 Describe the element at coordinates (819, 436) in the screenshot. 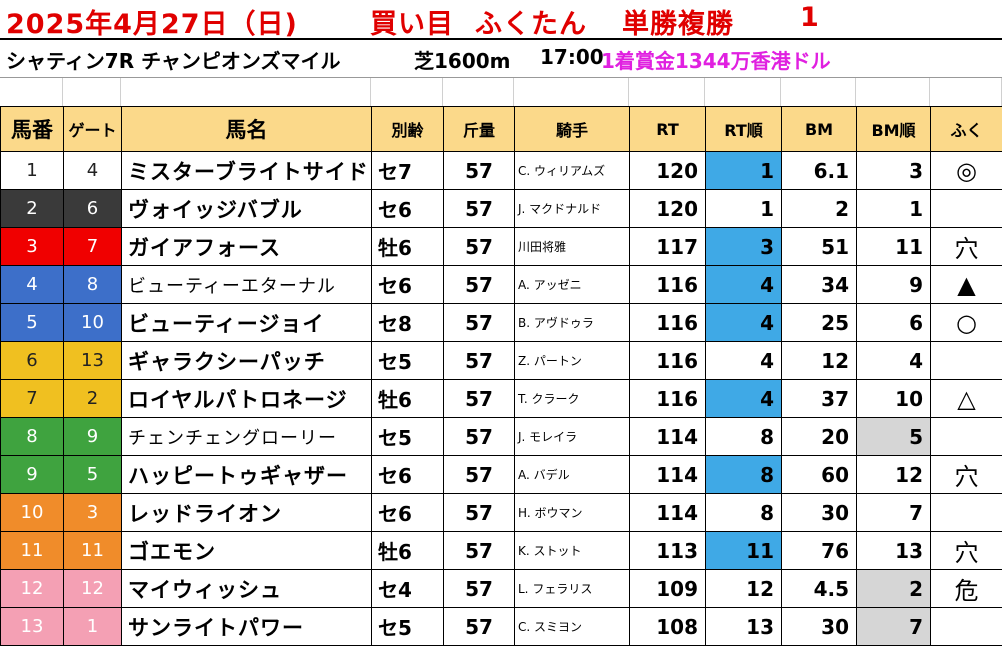

I see `bm-value: 20` at that location.